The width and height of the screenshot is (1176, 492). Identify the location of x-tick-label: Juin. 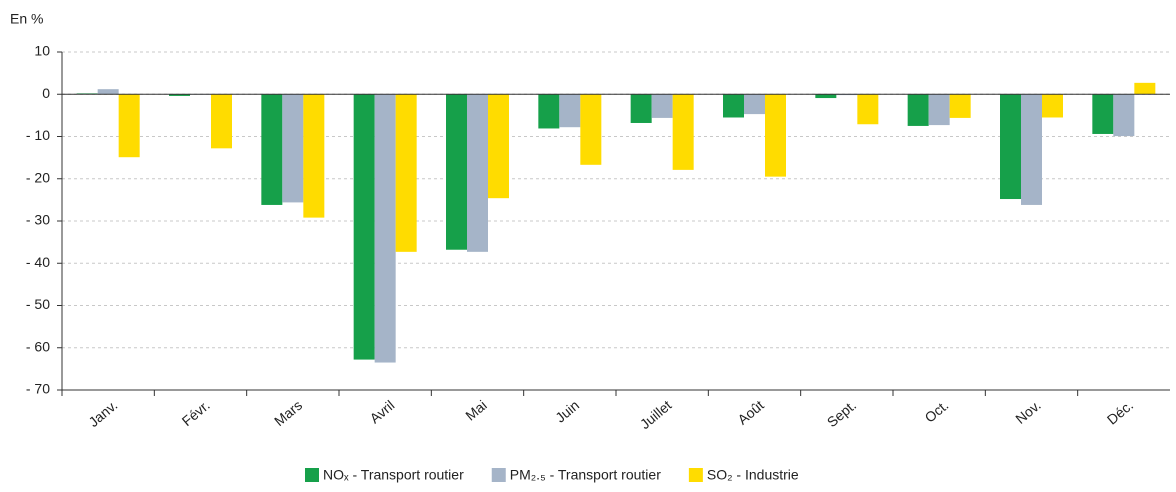
(567, 411).